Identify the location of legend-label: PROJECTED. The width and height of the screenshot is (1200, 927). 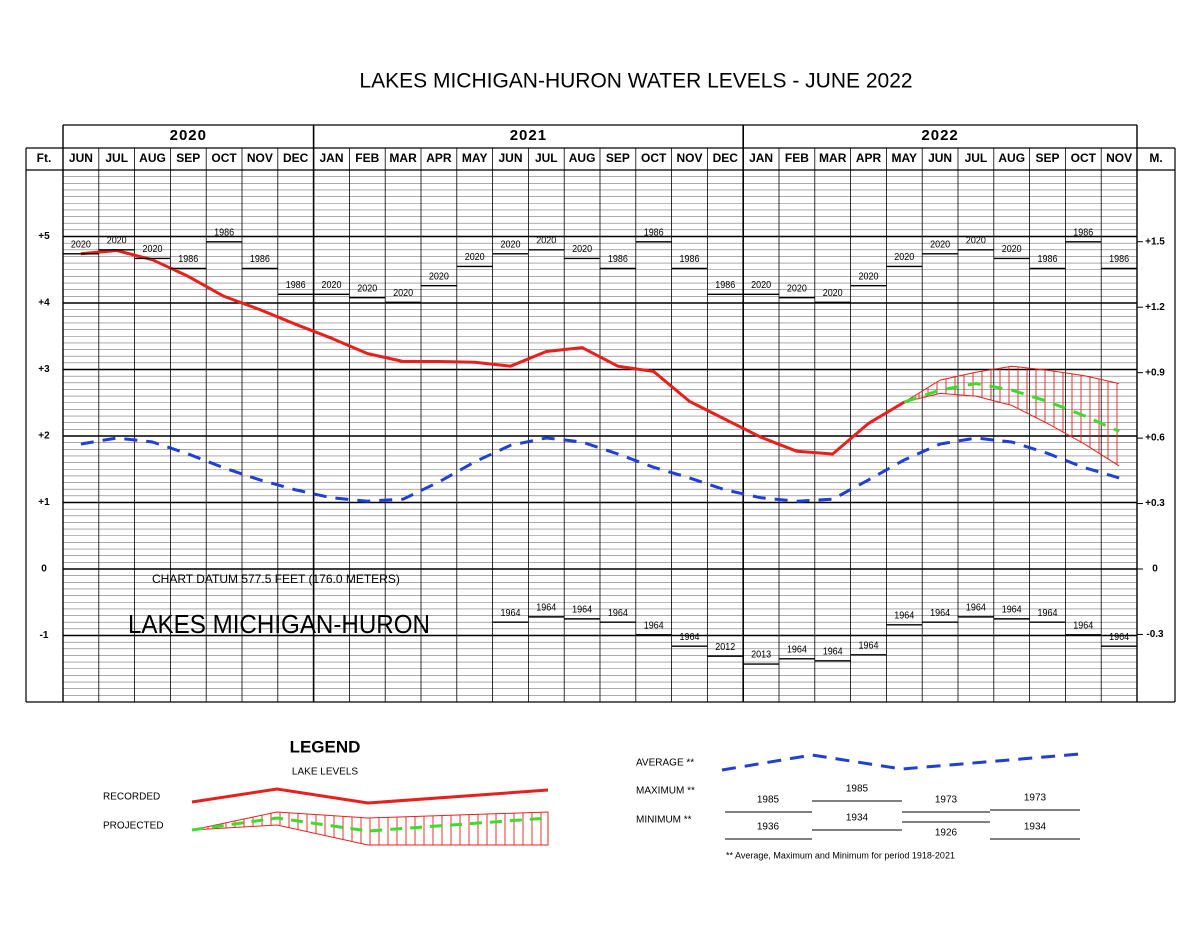
(133, 826).